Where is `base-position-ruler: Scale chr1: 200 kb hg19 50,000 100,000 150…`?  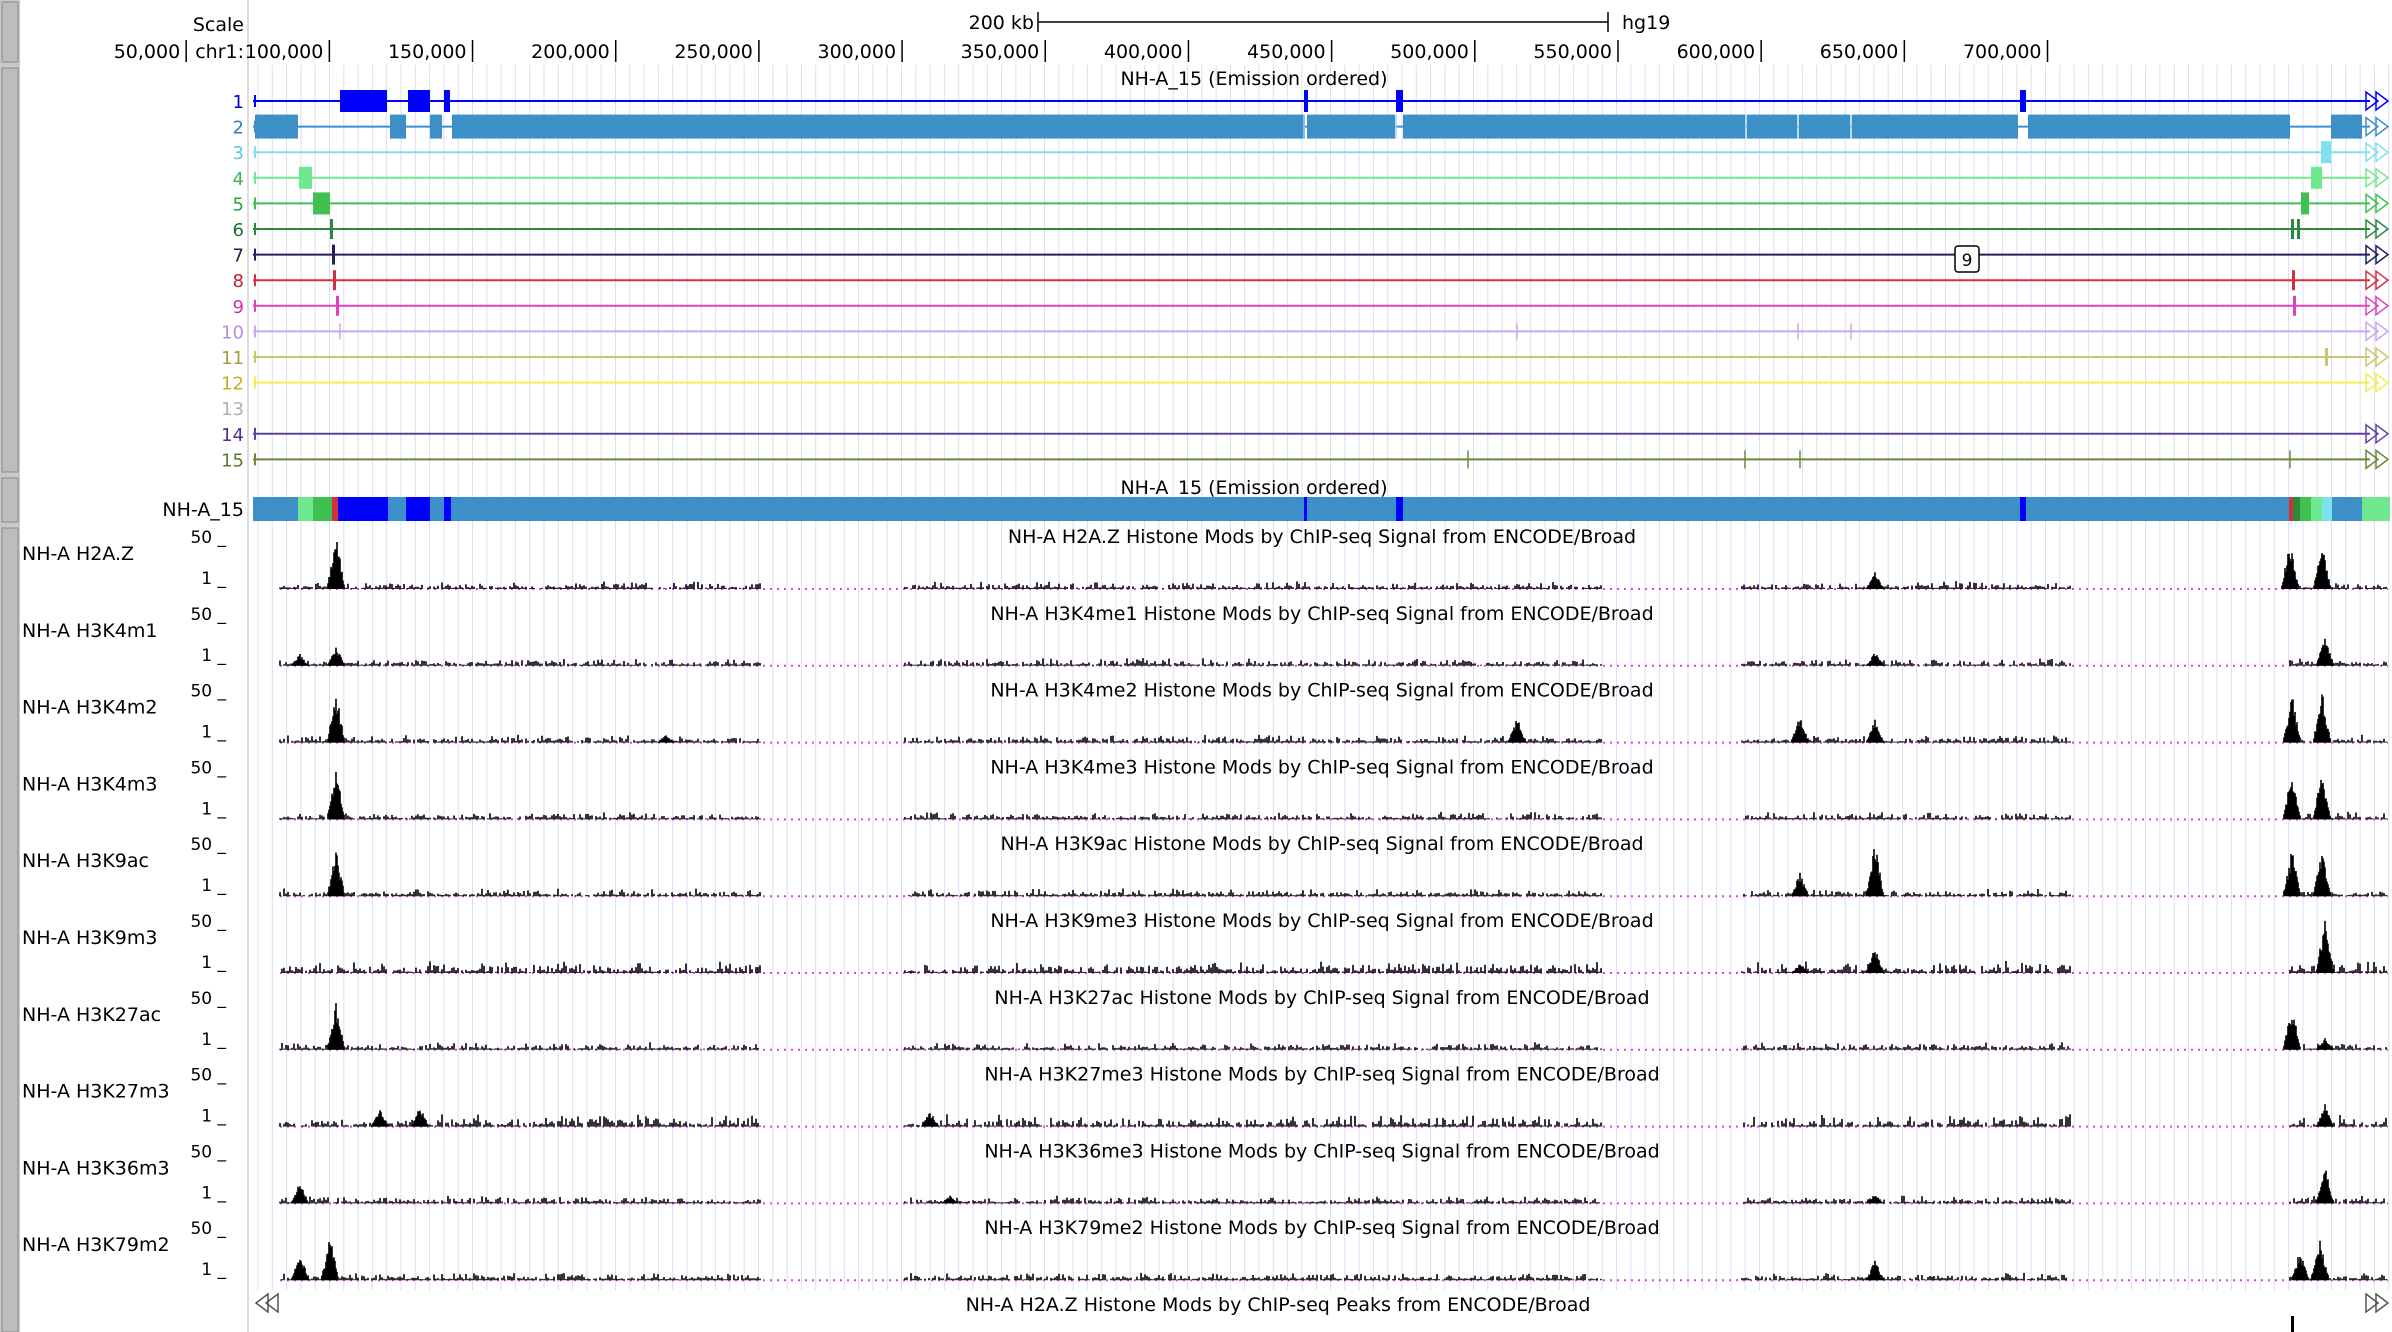
base-position-ruler: Scale chr1: 200 kb hg19 50,000 100,000 150… is located at coordinates (1081, 37).